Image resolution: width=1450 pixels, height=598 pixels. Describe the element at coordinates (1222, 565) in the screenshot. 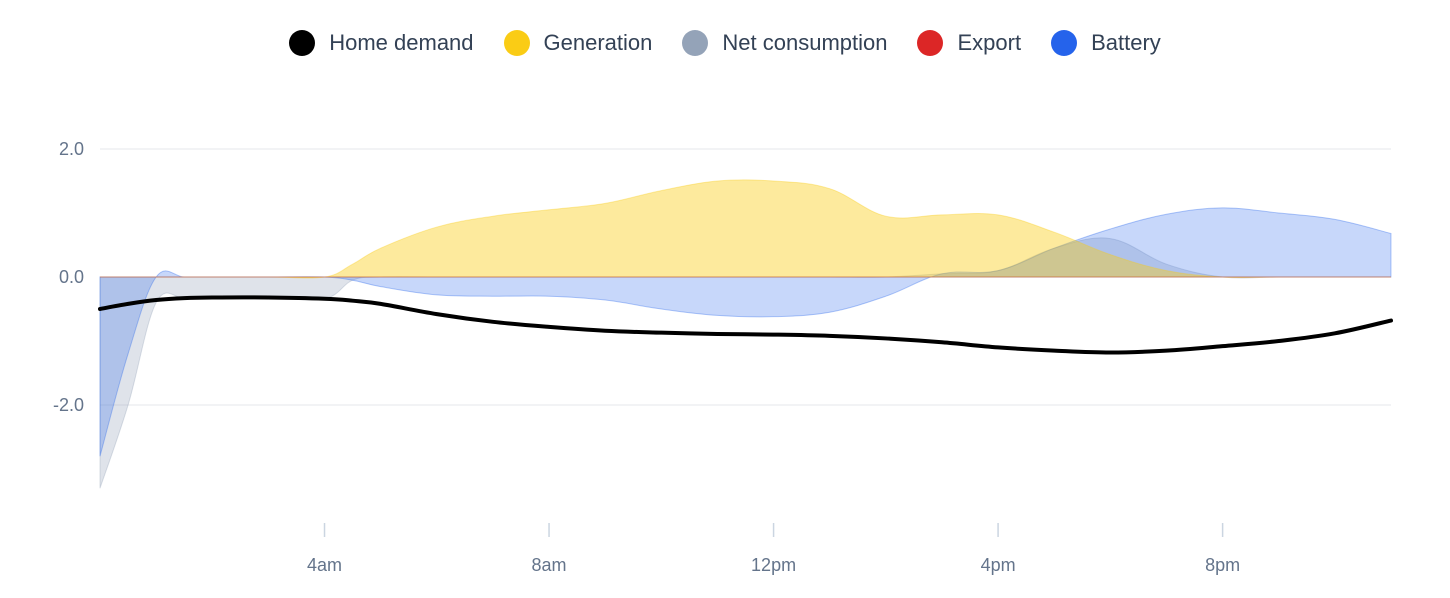

I see `x-tick-label: 8pm` at that location.